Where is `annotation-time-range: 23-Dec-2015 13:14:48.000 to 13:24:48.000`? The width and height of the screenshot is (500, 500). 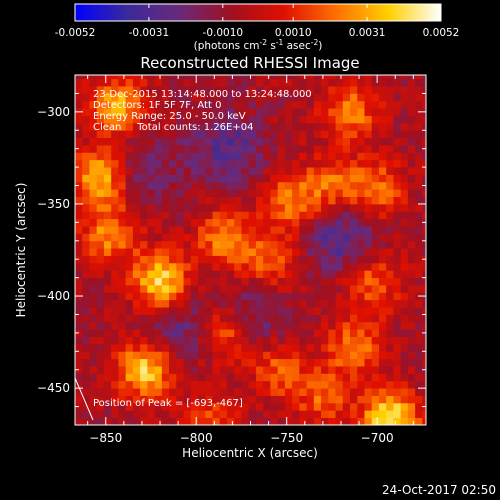
annotation-time-range: 23-Dec-2015 13:14:48.000 to 13:24:48.000 is located at coordinates (202, 94).